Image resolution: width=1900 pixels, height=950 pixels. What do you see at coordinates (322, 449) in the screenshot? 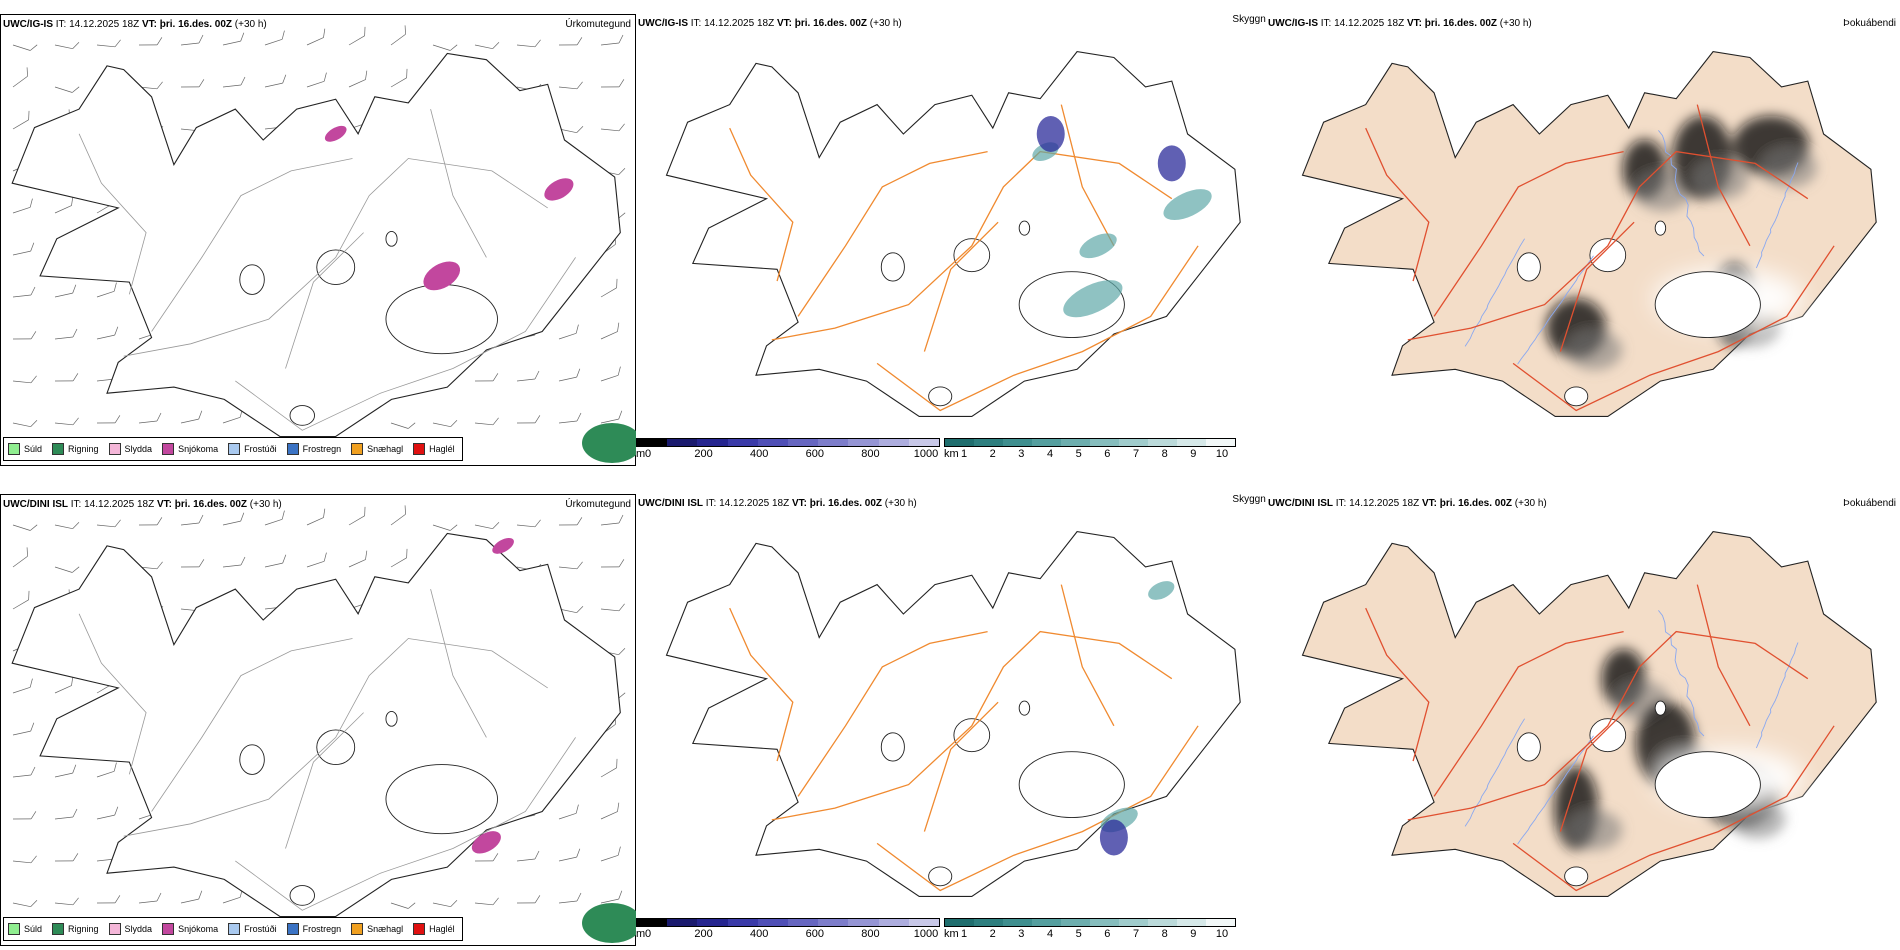
I see `legend-label: Frostregn` at bounding box center [322, 449].